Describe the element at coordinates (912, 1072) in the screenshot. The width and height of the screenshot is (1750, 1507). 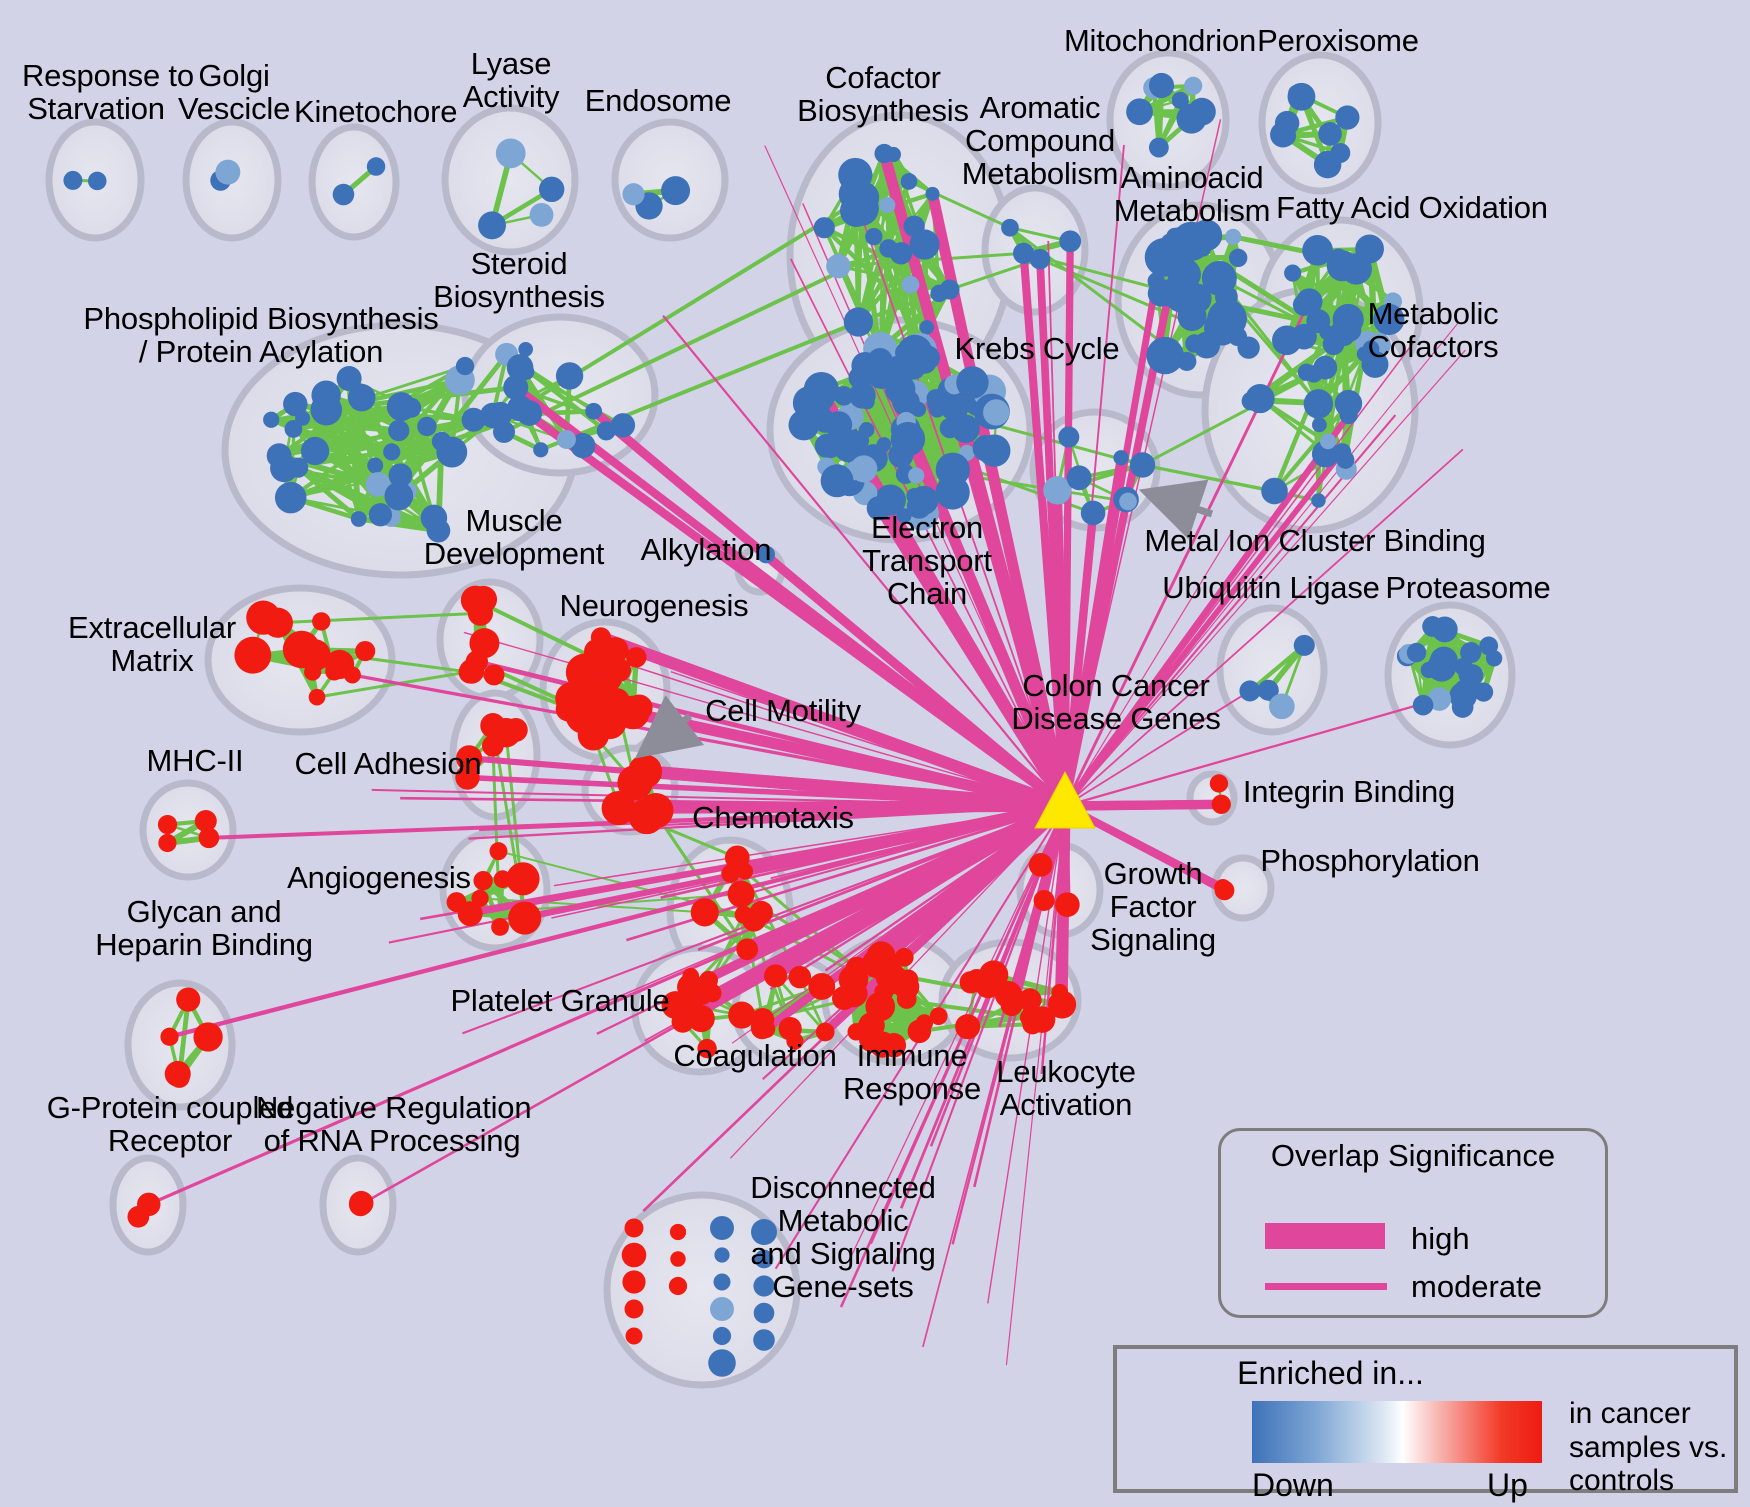
I see `cluster-label-immune-response: Immune Response` at that location.